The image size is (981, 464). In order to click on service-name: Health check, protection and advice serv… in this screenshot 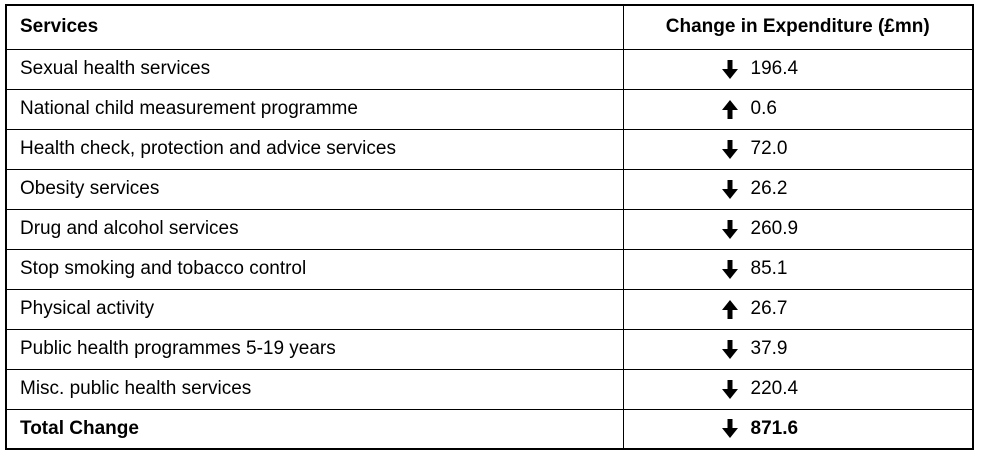, I will do `click(314, 149)`.